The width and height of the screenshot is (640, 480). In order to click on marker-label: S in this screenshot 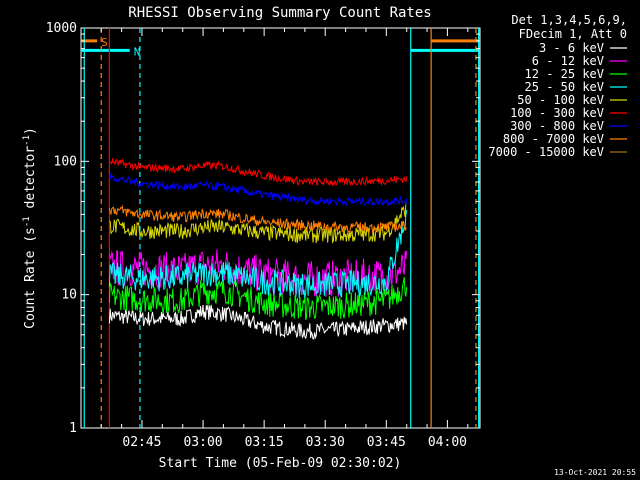, I will do `click(104, 42)`.